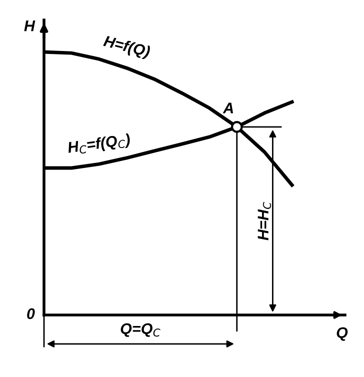 The image size is (364, 377). What do you see at coordinates (30, 26) in the screenshot?
I see `y-axis-title: H` at bounding box center [30, 26].